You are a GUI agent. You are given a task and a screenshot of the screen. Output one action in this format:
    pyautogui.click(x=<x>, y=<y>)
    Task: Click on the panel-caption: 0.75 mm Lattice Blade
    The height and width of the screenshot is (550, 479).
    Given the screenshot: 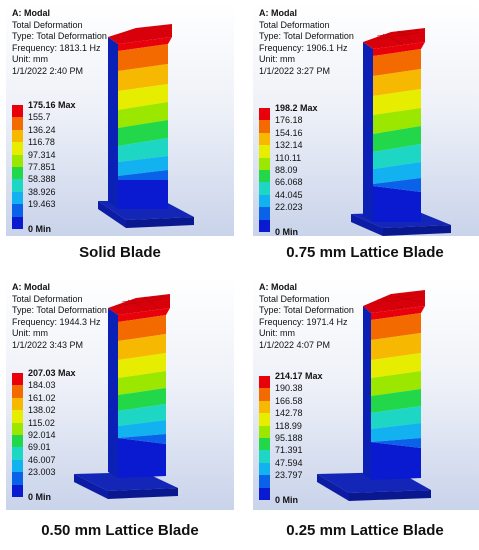 What is the action you would take?
    pyautogui.click(x=365, y=252)
    